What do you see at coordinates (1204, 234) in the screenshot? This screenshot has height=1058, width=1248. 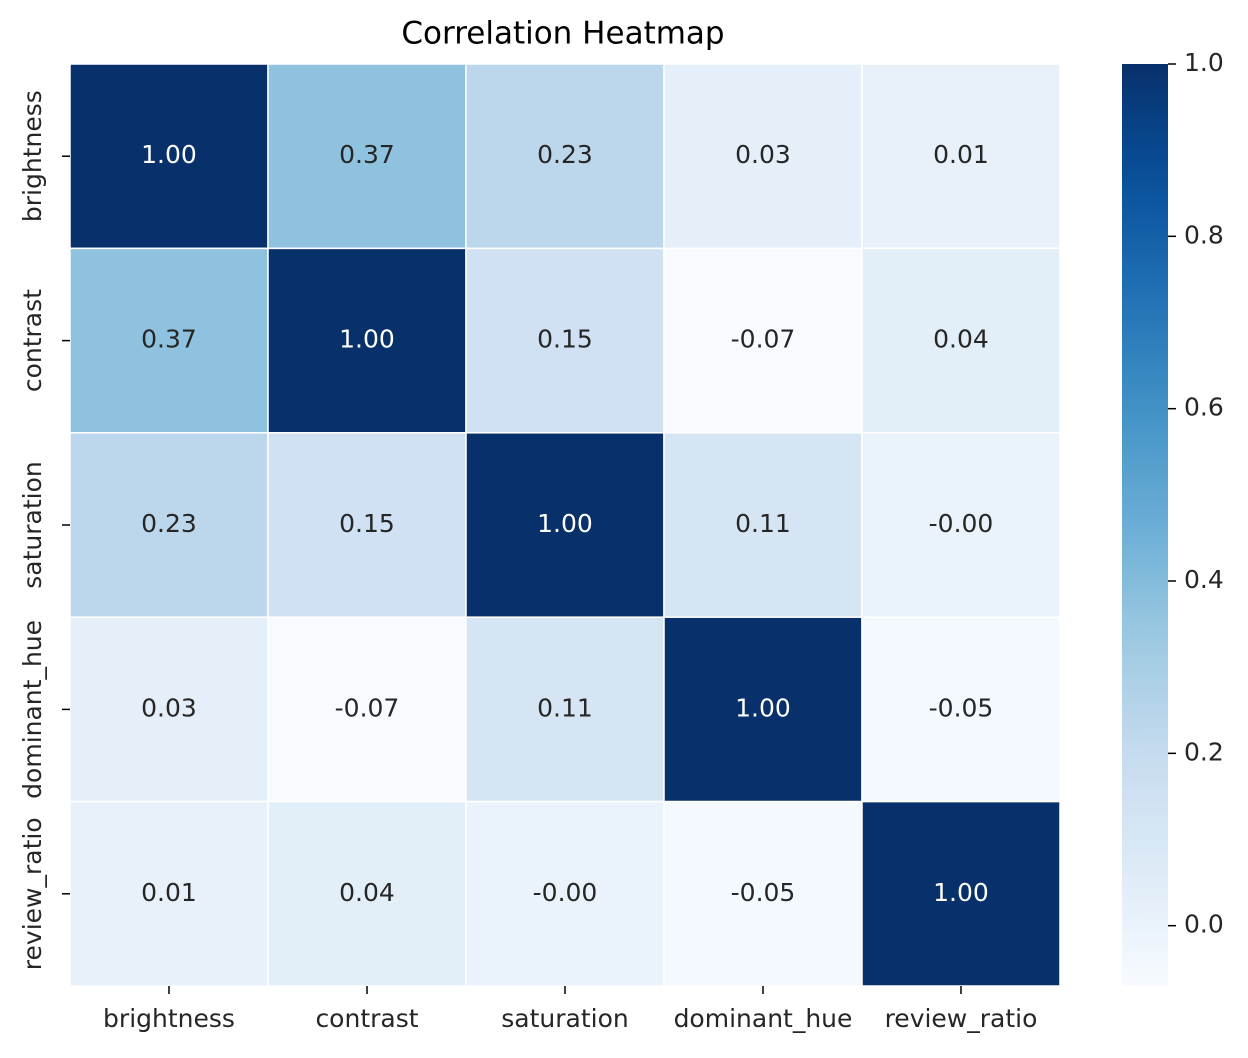 I see `colorbar-tick-label: 0.8` at bounding box center [1204, 234].